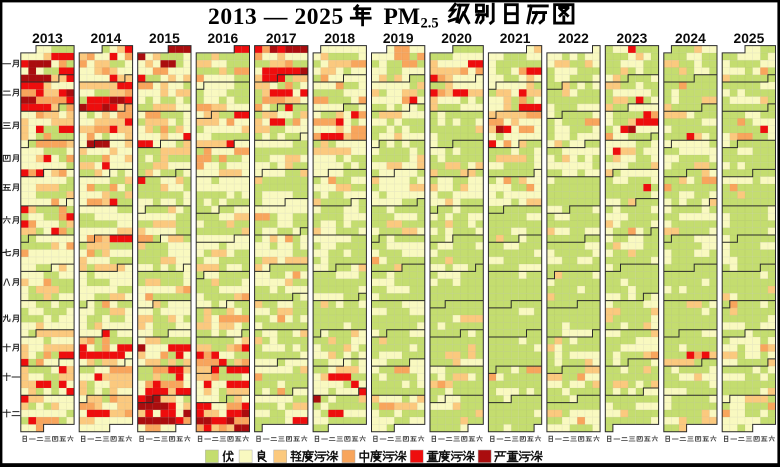 This screenshot has height=467, width=780. I want to click on svg-text: 2018, so click(339, 38).